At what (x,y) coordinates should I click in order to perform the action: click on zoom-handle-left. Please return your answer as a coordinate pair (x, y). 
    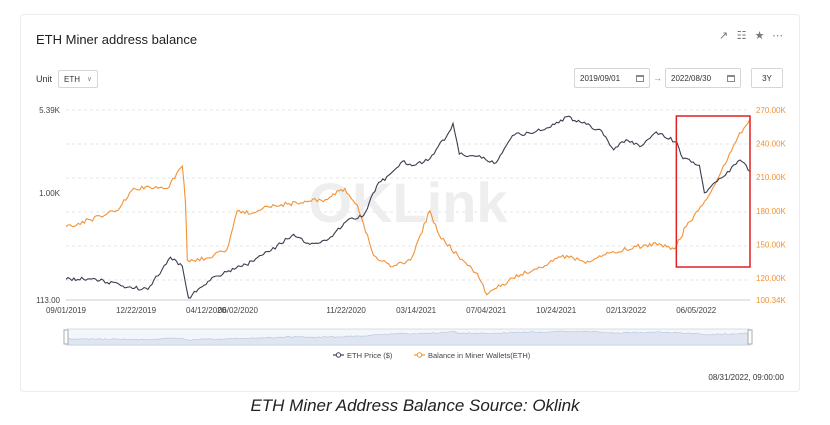
    Looking at the image, I should click on (66, 337).